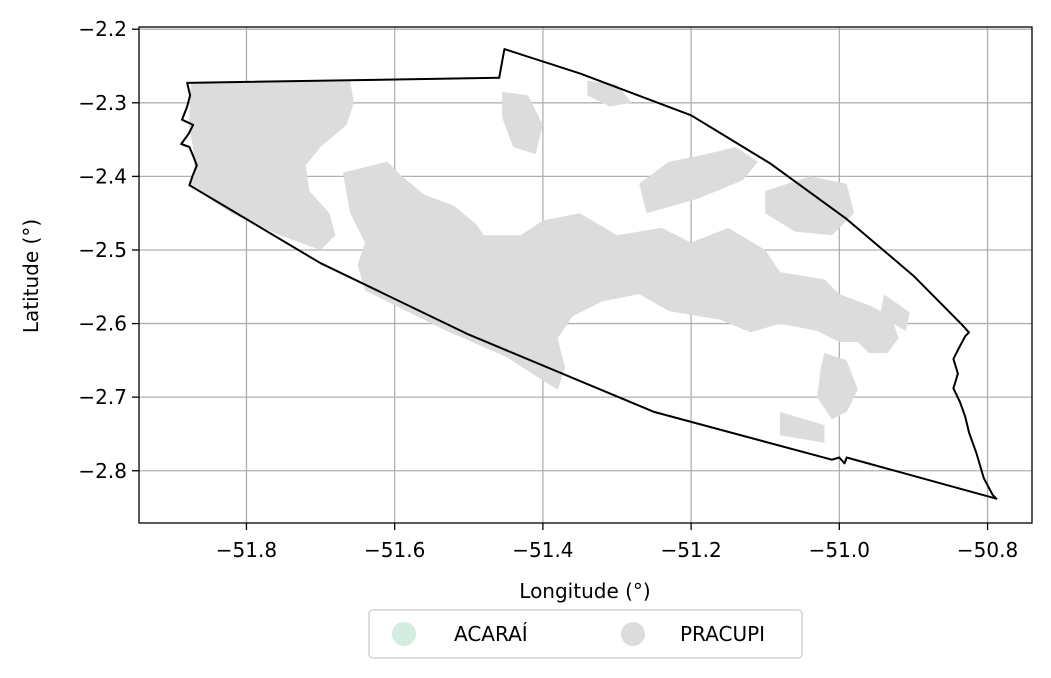 The image size is (1051, 678). What do you see at coordinates (987, 550) in the screenshot?
I see `x-tick-label-5: −50.8` at bounding box center [987, 550].